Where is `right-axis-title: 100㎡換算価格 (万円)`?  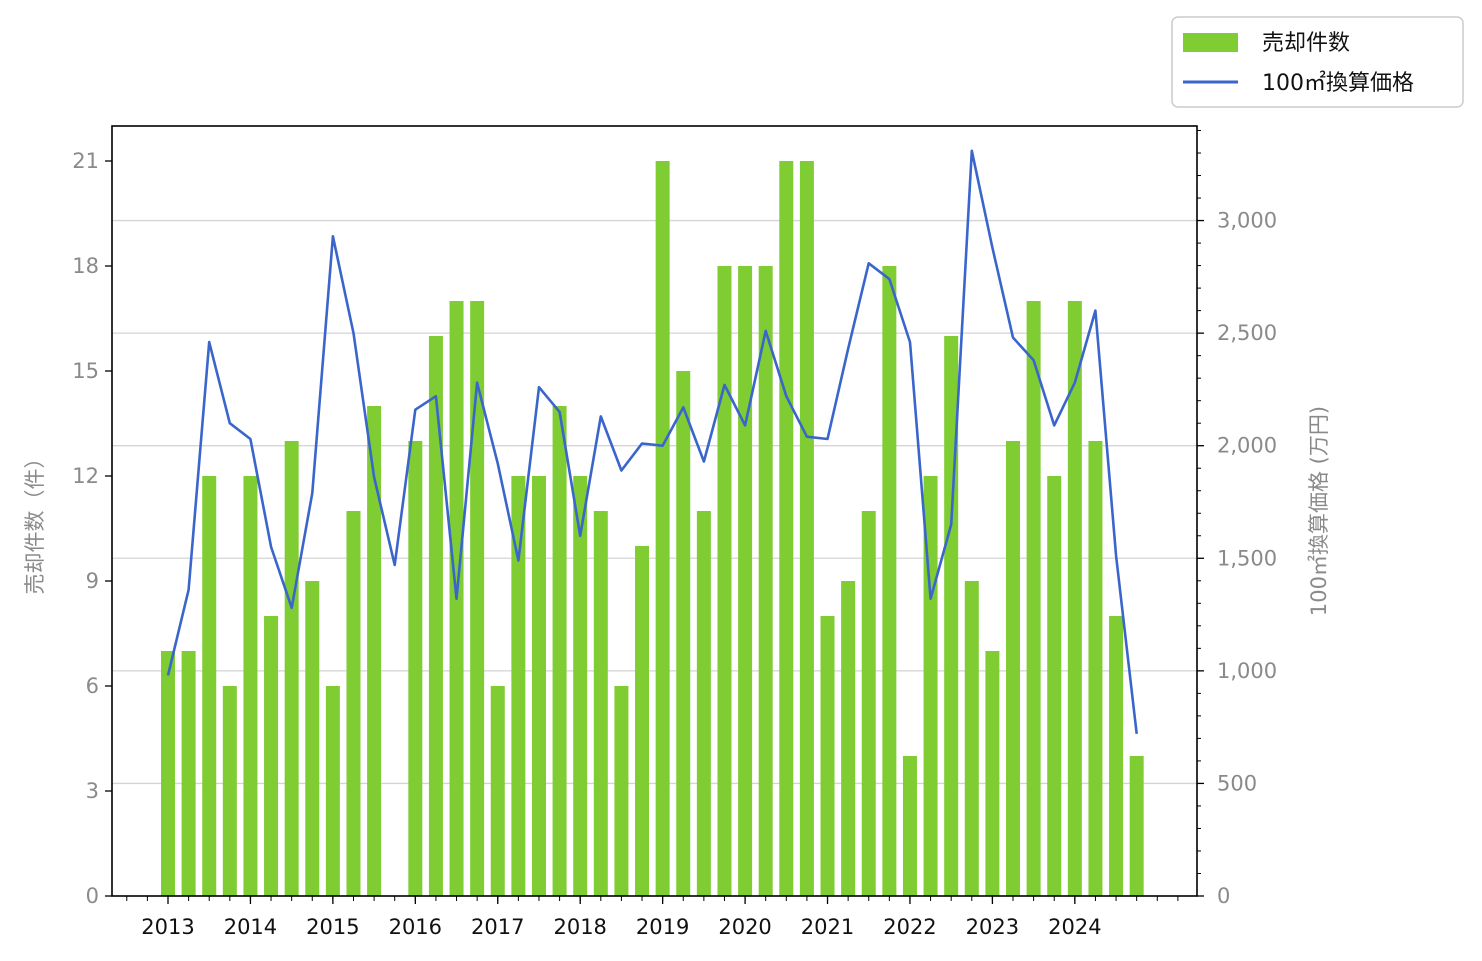 right-axis-title: 100㎡換算価格 (万円) is located at coordinates (1319, 511).